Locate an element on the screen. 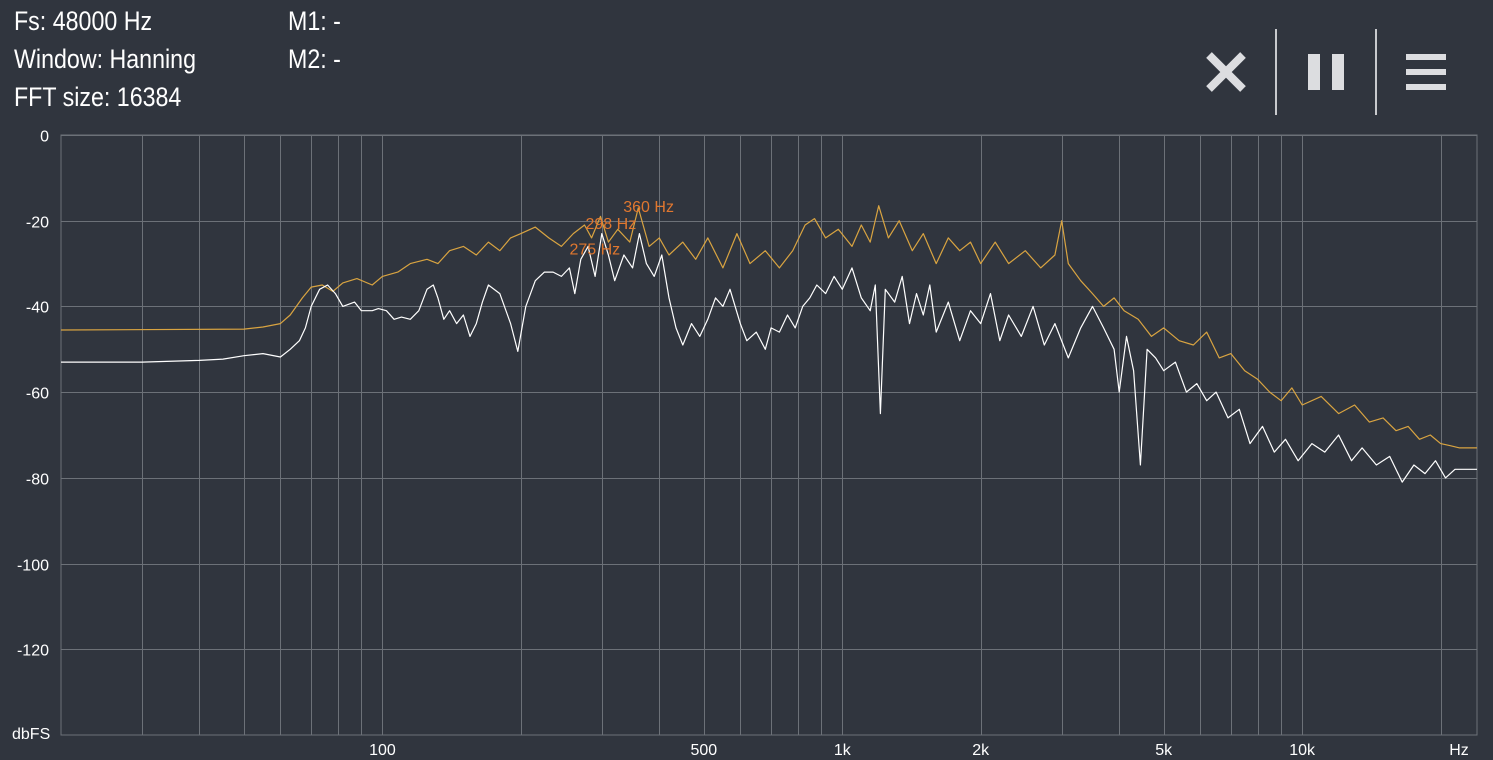  y-tick-label: -80 is located at coordinates (37, 480).